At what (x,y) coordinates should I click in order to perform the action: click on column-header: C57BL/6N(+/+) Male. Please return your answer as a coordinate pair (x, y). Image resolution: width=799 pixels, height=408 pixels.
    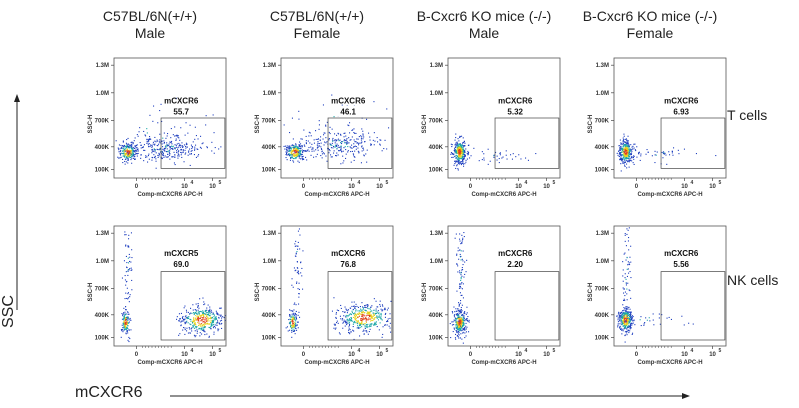
    Looking at the image, I should click on (150, 25).